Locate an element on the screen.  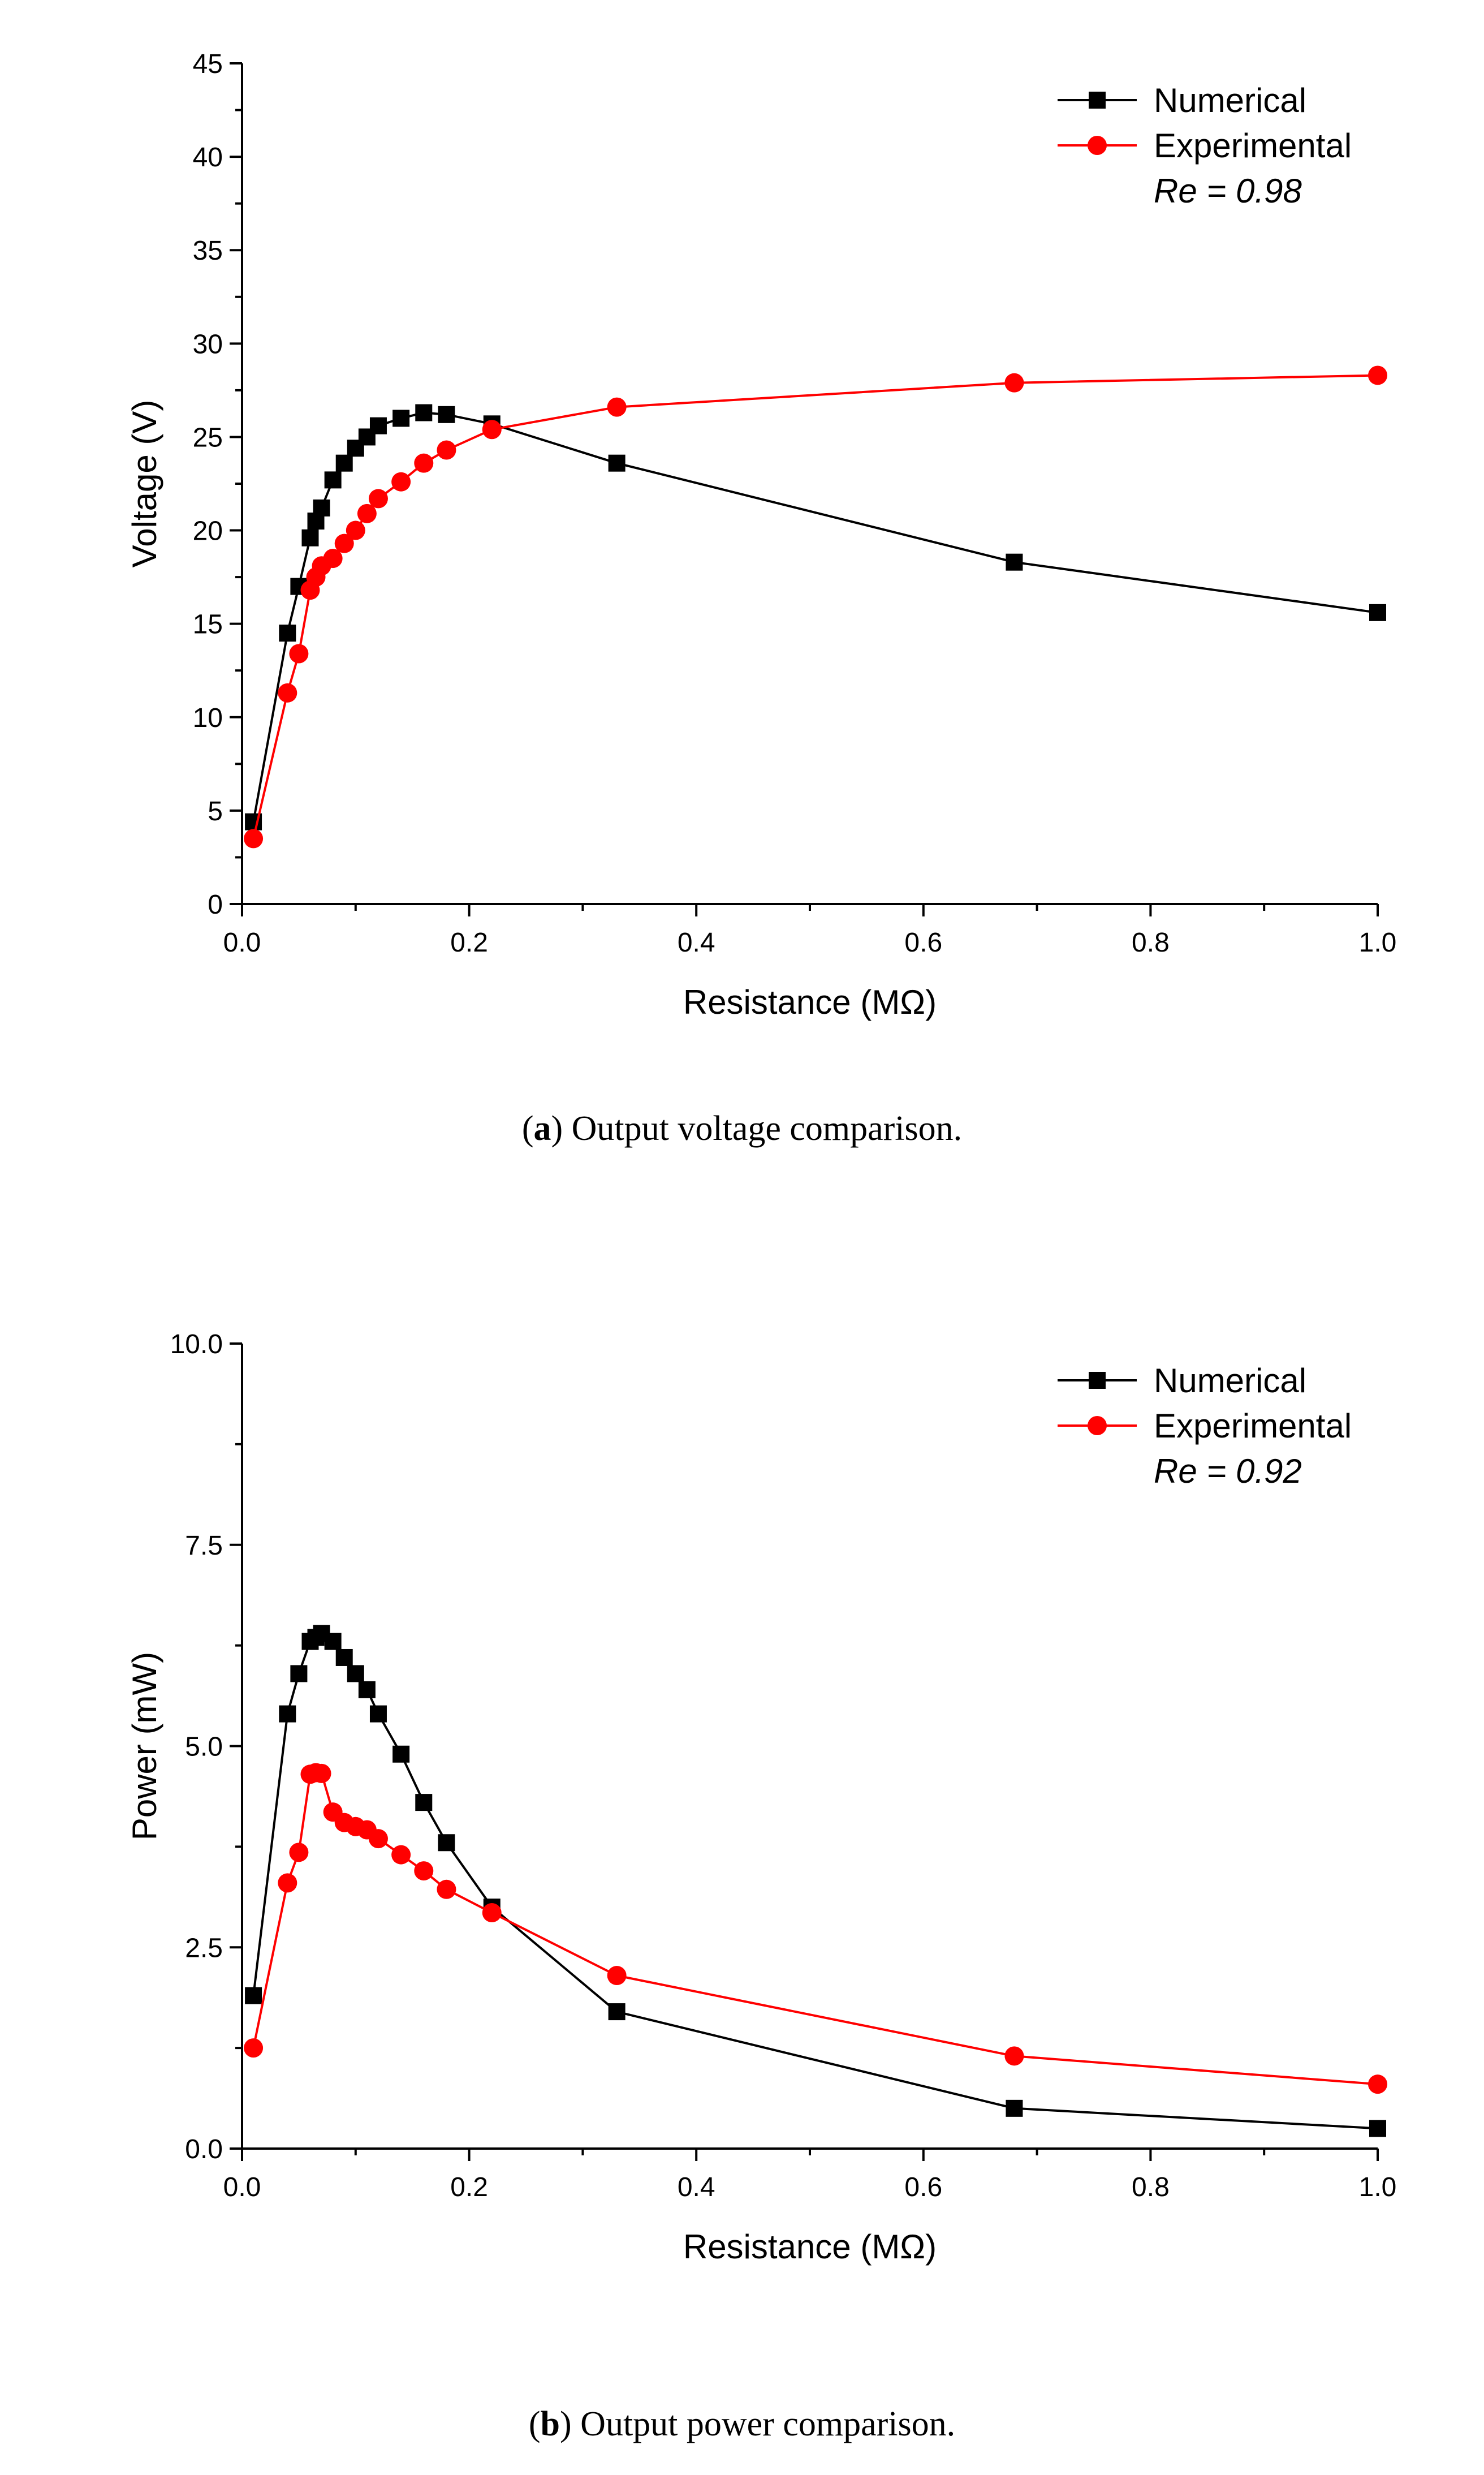
correlation-annotation: Re = 0.92 is located at coordinates (1228, 1471).